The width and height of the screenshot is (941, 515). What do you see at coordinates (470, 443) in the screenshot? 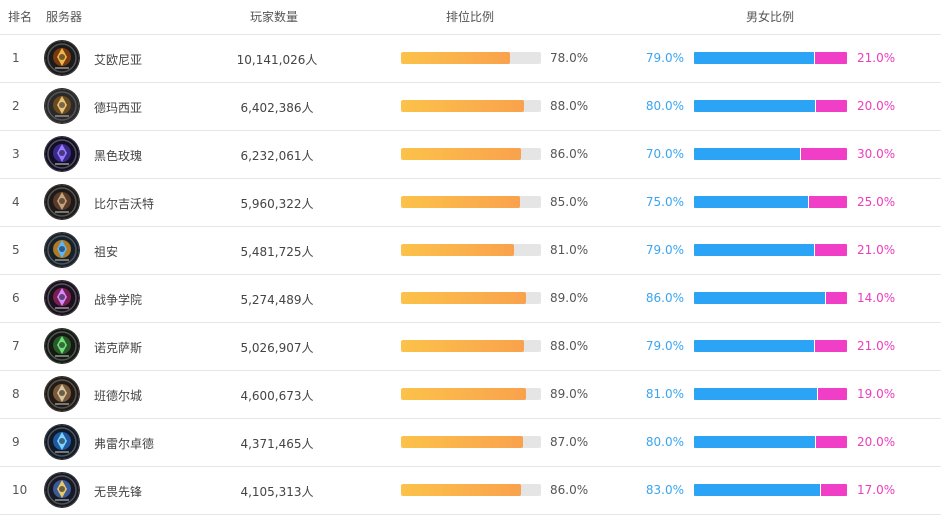
I see `table-row: 9 弗雷尔卓德 4,371,465人 87.0% 80.0% 20.0%` at bounding box center [470, 443].